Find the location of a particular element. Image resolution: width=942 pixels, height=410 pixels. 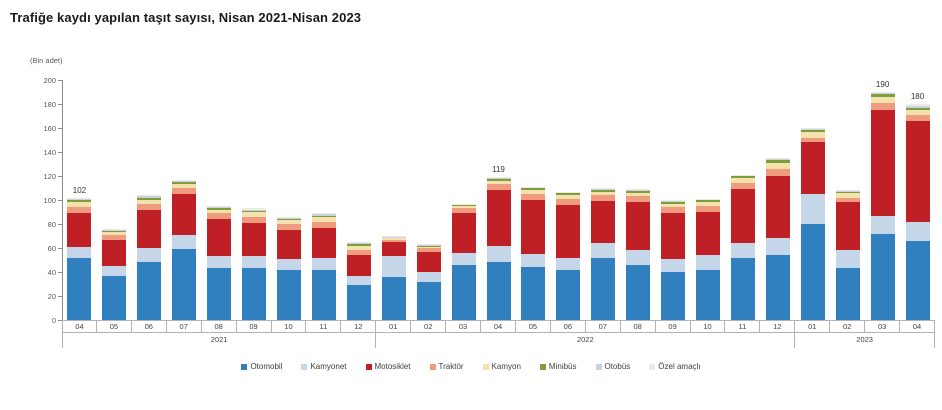

x-axis-month-label: 08 is located at coordinates (219, 326).